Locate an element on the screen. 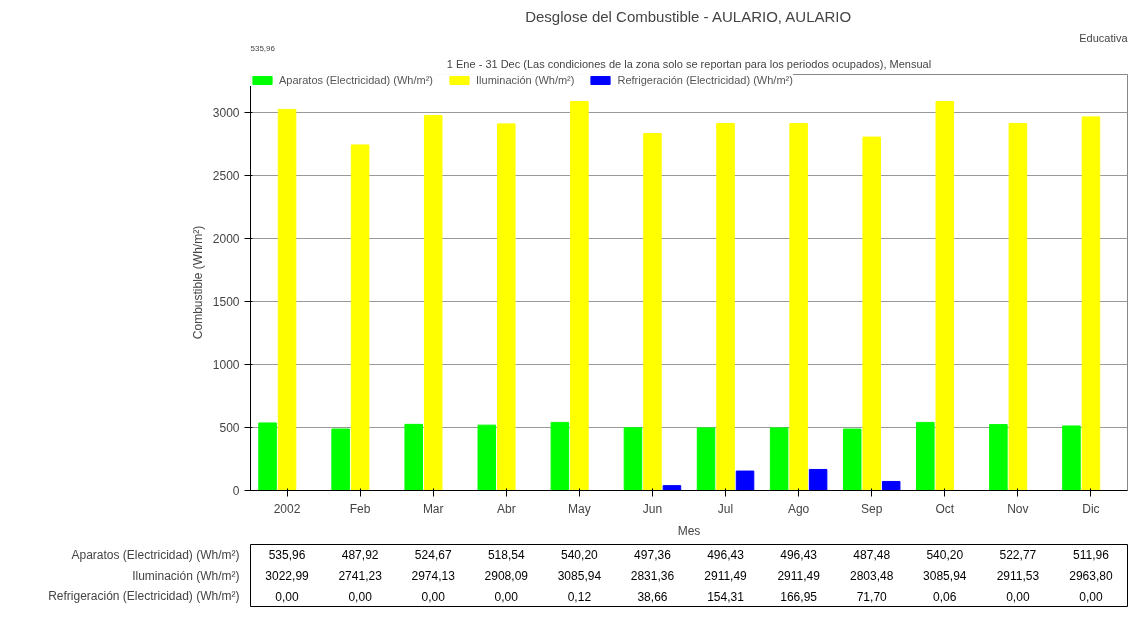 The height and width of the screenshot is (622, 1137). x-tick-label: Oct is located at coordinates (945, 508).